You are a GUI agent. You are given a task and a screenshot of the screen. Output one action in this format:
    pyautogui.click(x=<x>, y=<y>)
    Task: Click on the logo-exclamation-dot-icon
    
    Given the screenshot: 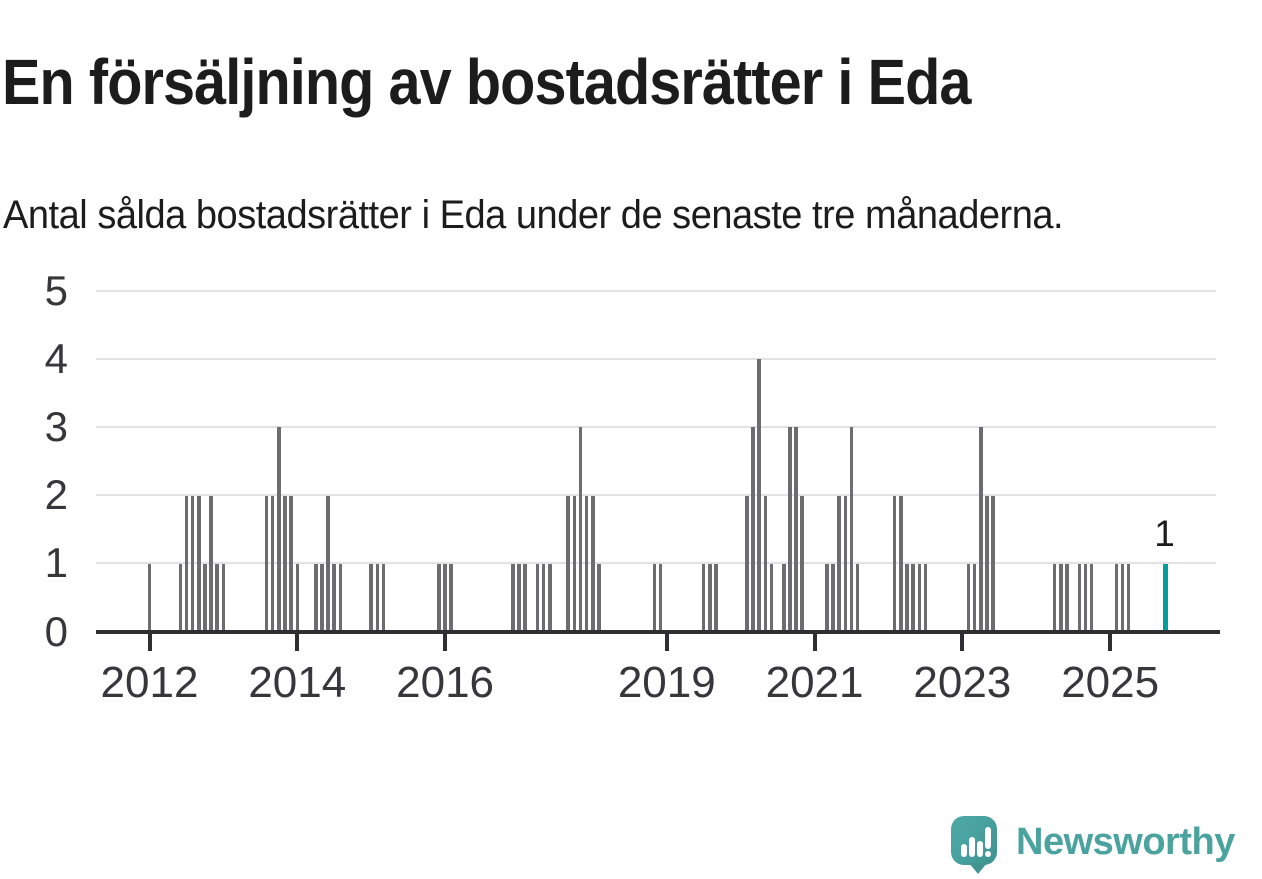 What is the action you would take?
    pyautogui.click(x=988, y=854)
    